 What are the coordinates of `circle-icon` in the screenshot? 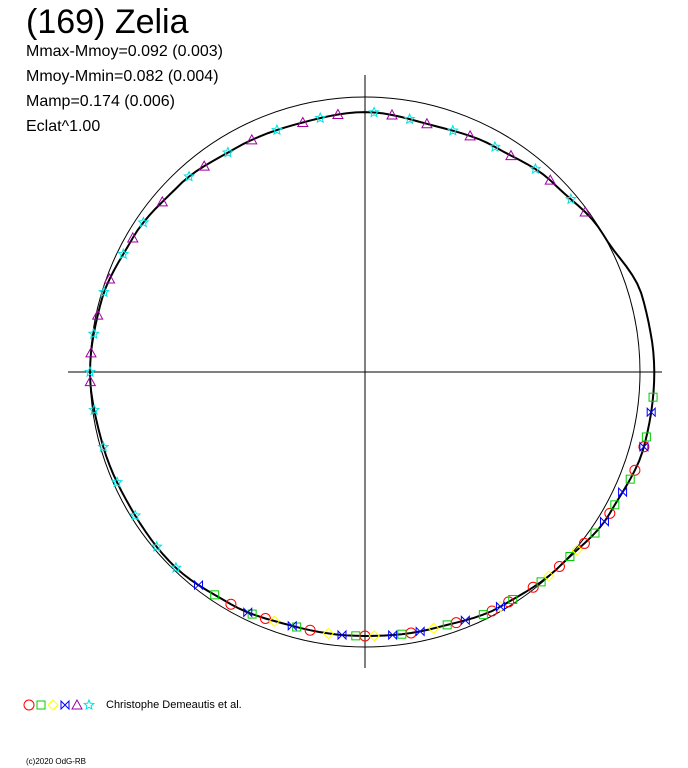 It's located at (29, 705).